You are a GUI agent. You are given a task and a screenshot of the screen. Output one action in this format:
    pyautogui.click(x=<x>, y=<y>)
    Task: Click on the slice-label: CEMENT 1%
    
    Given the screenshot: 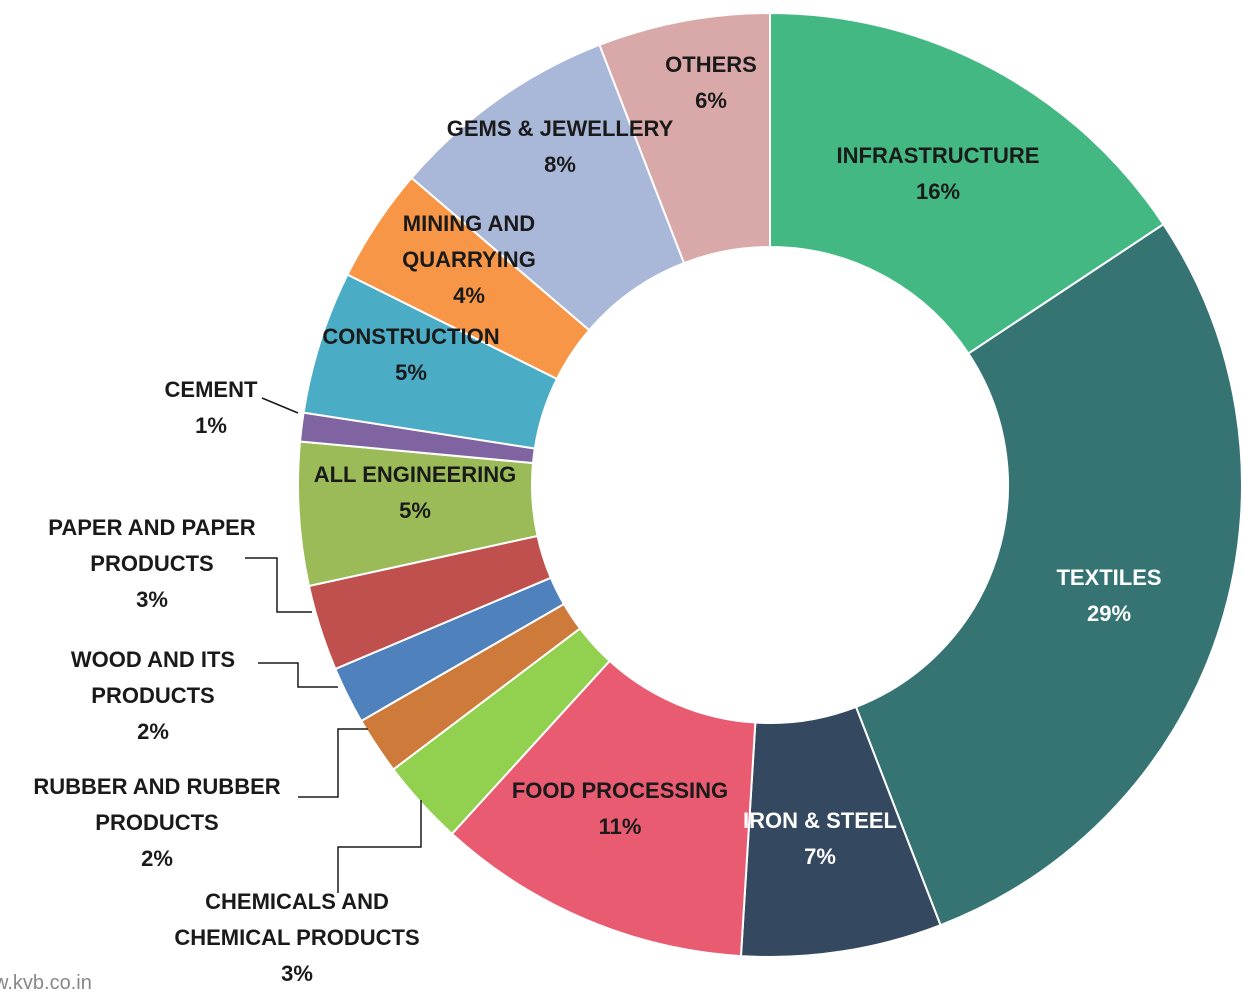 What is the action you would take?
    pyautogui.click(x=211, y=408)
    